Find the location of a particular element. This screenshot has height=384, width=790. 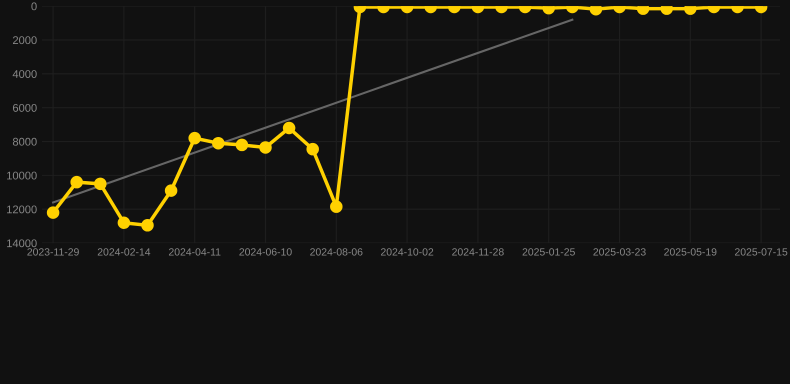

x-tick-label: 2025-03-23 is located at coordinates (619, 252).